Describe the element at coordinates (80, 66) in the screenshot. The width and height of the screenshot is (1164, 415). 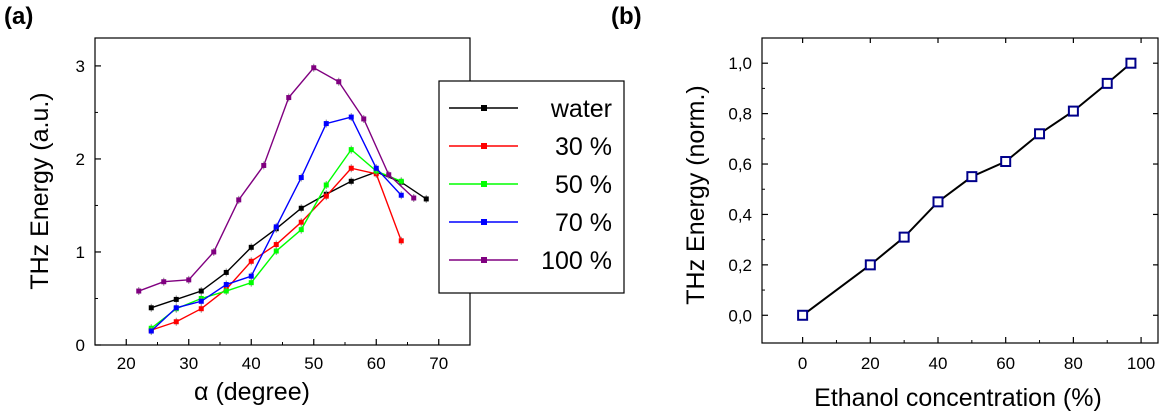
I see `y-tick-label: 3` at that location.